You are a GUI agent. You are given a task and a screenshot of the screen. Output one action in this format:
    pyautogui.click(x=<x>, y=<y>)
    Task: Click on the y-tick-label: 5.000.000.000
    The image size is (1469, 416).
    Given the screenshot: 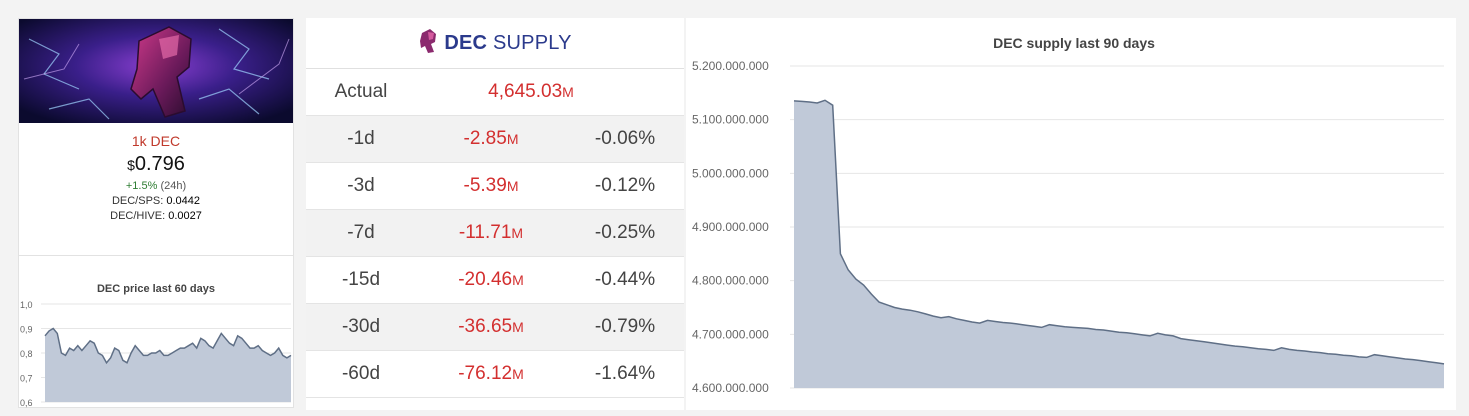 What is the action you would take?
    pyautogui.click(x=730, y=173)
    